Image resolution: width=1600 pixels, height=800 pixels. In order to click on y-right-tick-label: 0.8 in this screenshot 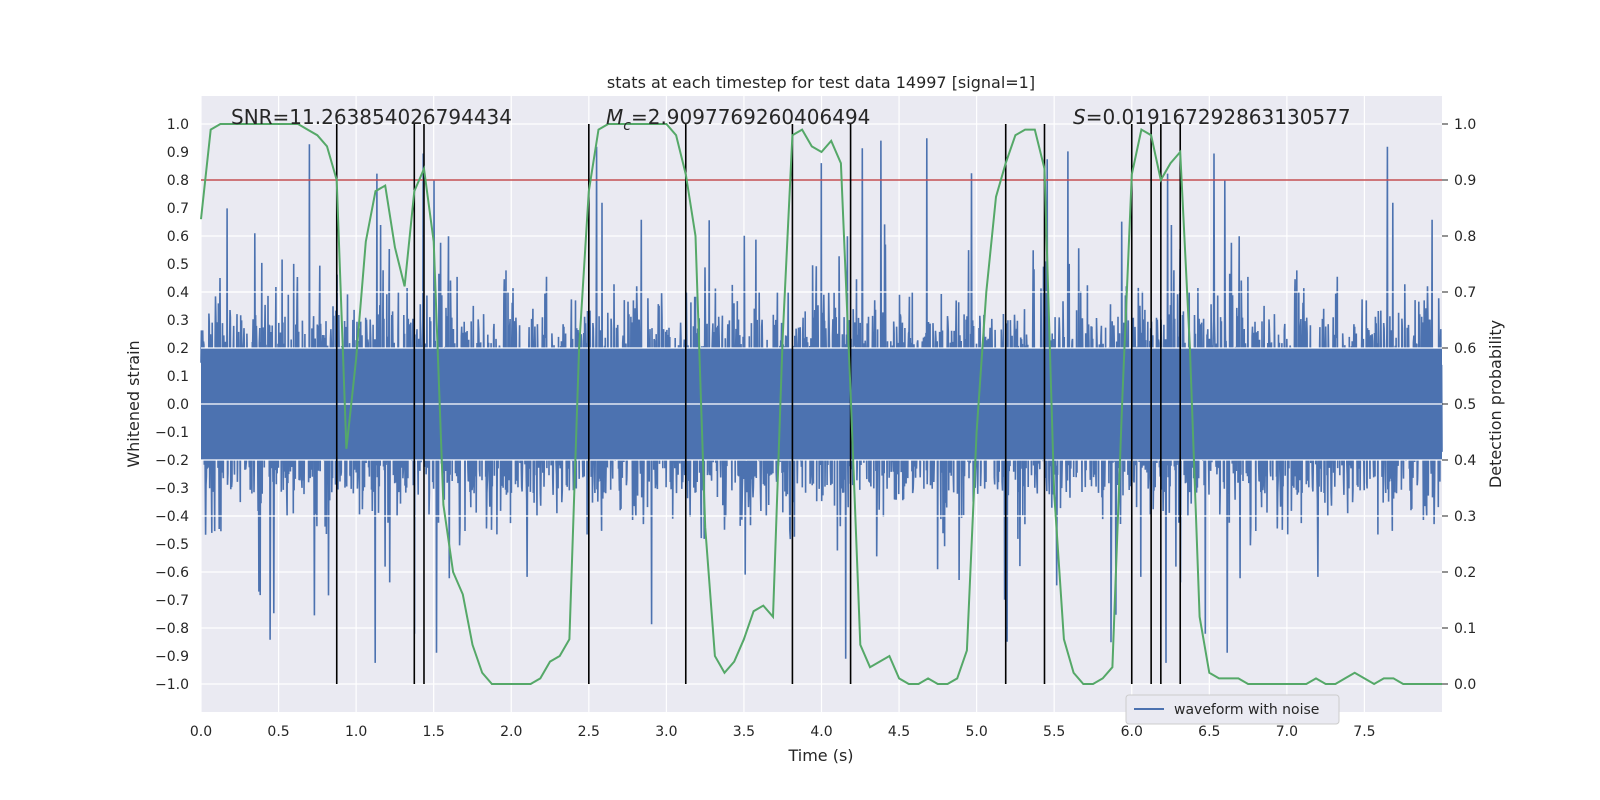, I will do `click(1465, 237)`.